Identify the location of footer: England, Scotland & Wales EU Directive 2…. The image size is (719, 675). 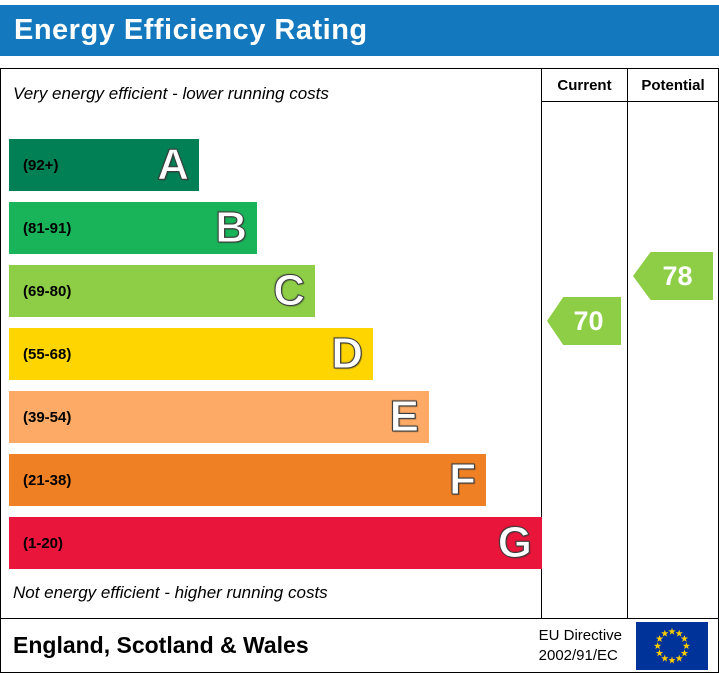
(359, 645).